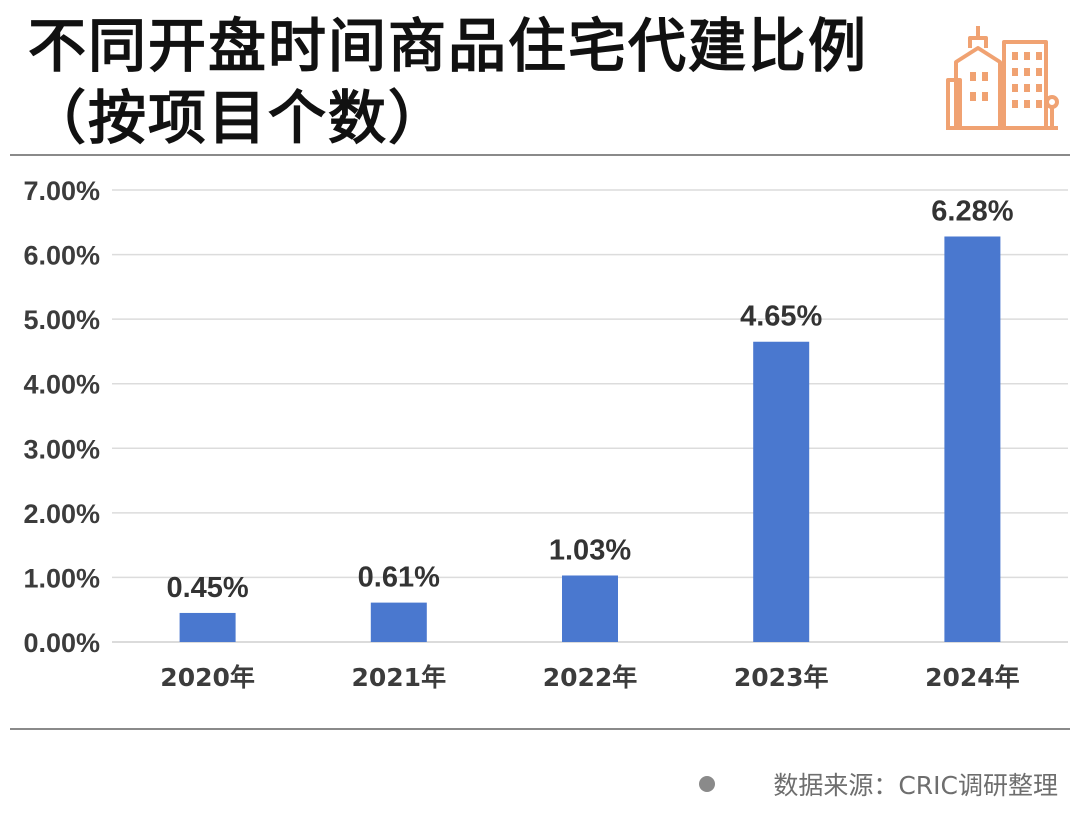 The width and height of the screenshot is (1080, 839). Describe the element at coordinates (1002, 78) in the screenshot. I see `city-buildings-icon` at that location.